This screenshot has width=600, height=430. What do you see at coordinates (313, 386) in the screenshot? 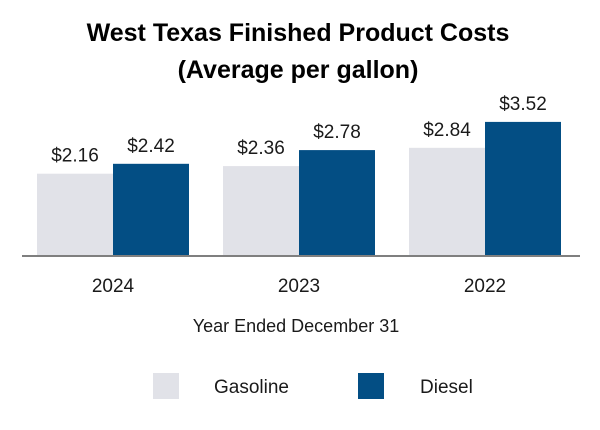
I see `legend: Gasoline Diesel` at bounding box center [313, 386].